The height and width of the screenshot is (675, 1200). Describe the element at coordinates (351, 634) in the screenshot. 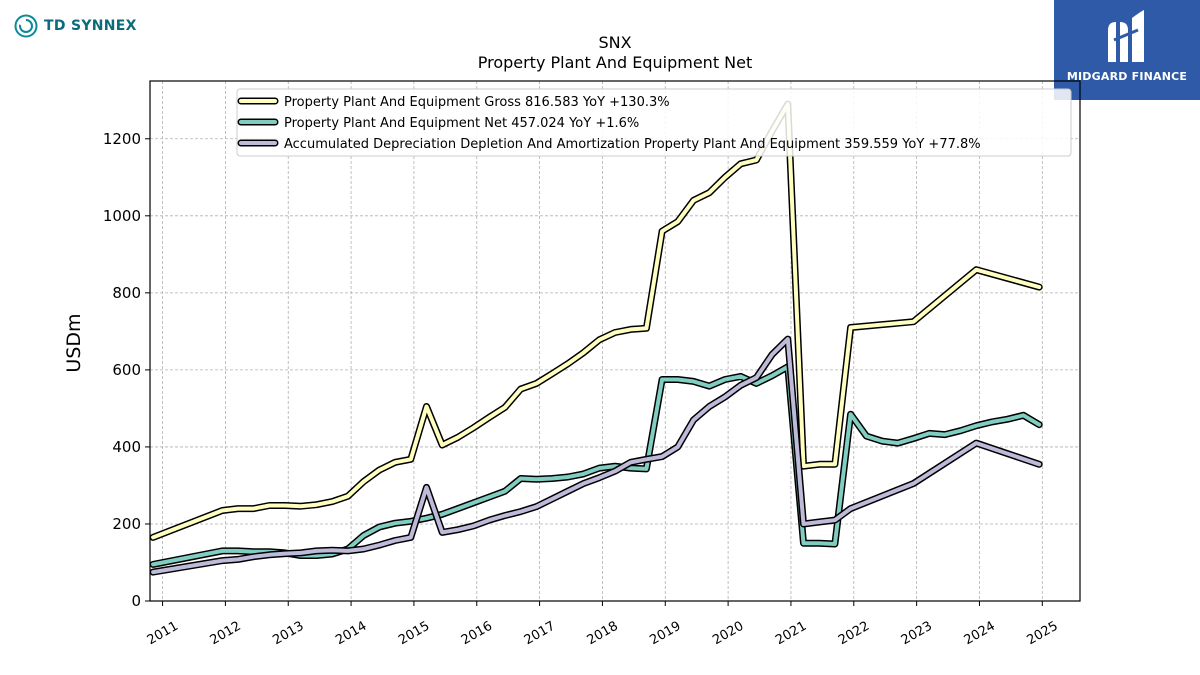

I see `x-tick-label: 2014` at that location.